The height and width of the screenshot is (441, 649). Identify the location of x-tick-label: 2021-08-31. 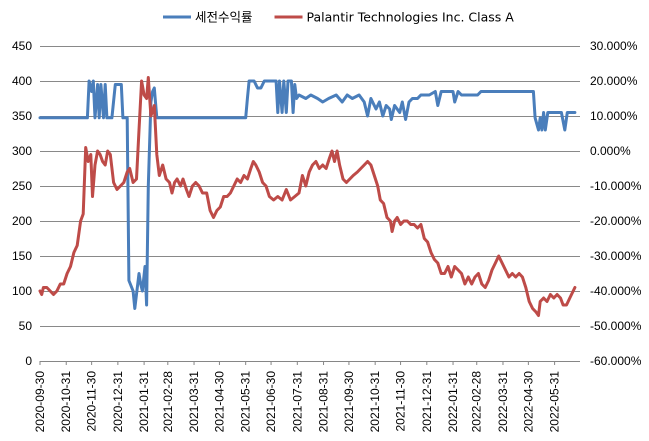
(324, 402).